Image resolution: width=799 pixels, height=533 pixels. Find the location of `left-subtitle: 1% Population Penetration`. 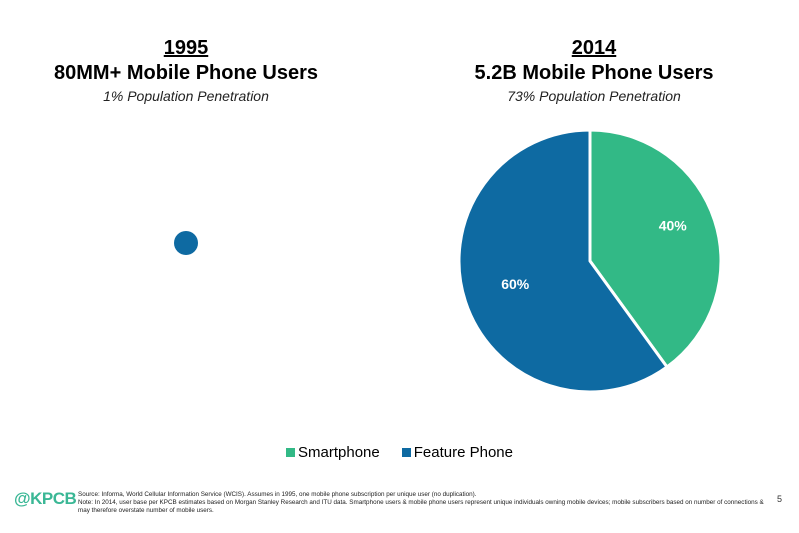

left-subtitle: 1% Population Penetration is located at coordinates (186, 96).